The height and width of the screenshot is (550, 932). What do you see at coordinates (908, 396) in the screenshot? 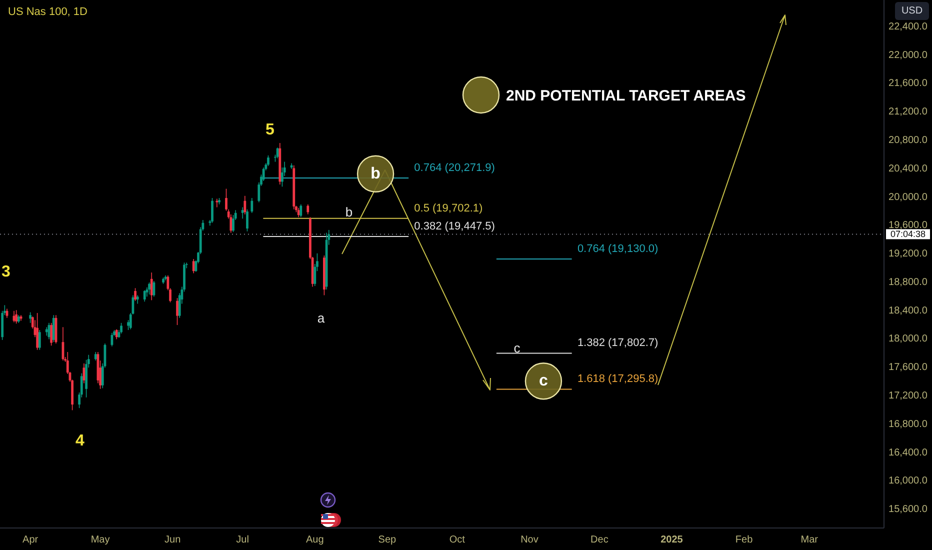
I see `y-tick-label: 17,200.0` at bounding box center [908, 396].